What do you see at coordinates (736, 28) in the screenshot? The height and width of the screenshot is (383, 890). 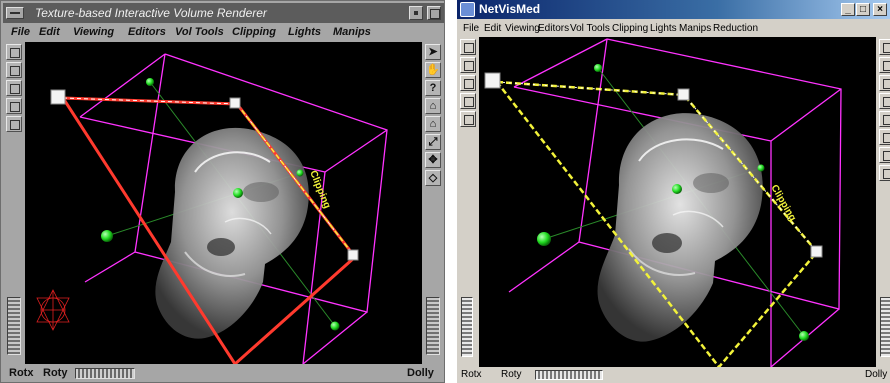 I see `menu-reduction: Reduction` at bounding box center [736, 28].